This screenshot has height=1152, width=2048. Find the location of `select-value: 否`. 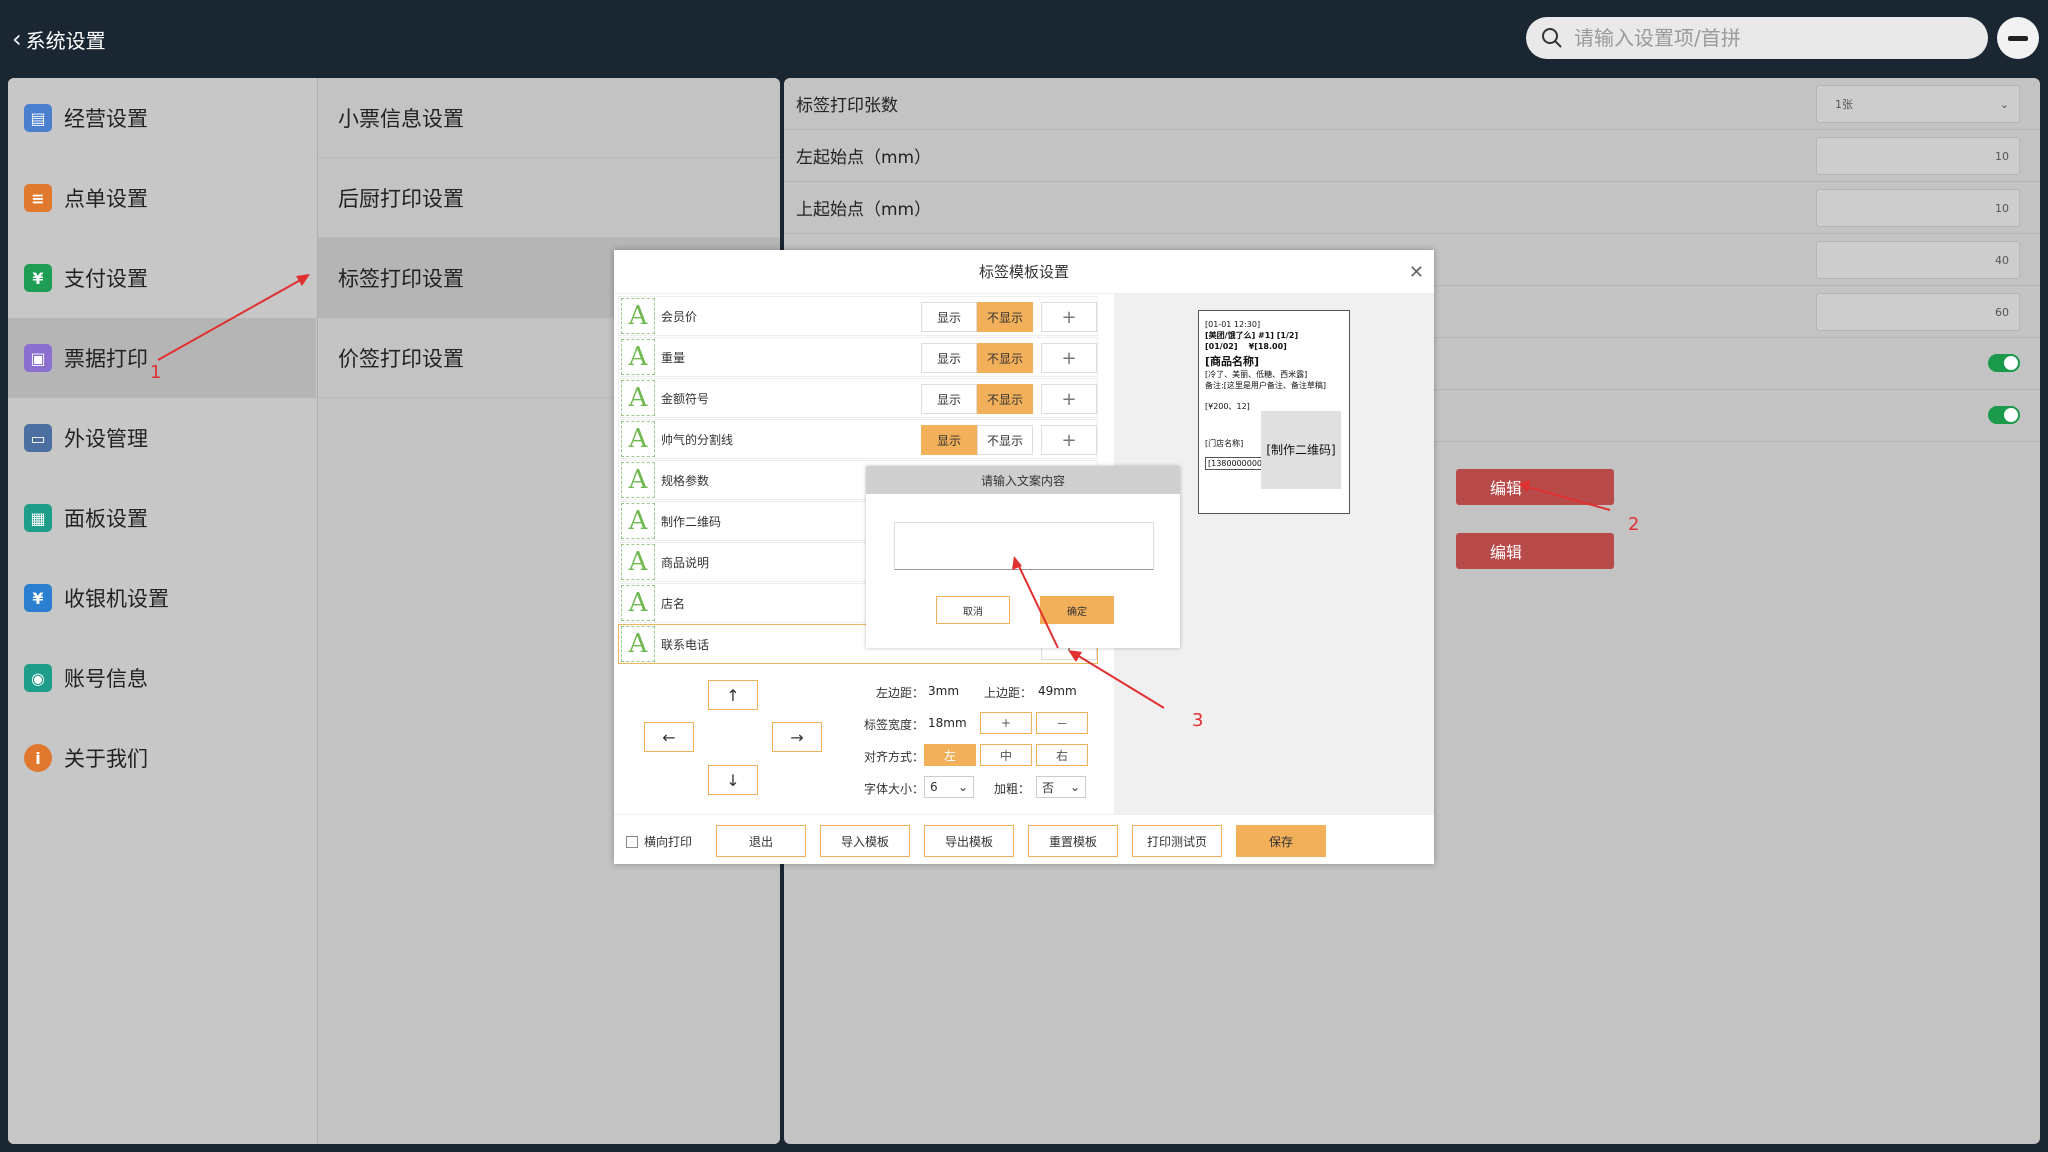

select-value: 否 is located at coordinates (1048, 787).